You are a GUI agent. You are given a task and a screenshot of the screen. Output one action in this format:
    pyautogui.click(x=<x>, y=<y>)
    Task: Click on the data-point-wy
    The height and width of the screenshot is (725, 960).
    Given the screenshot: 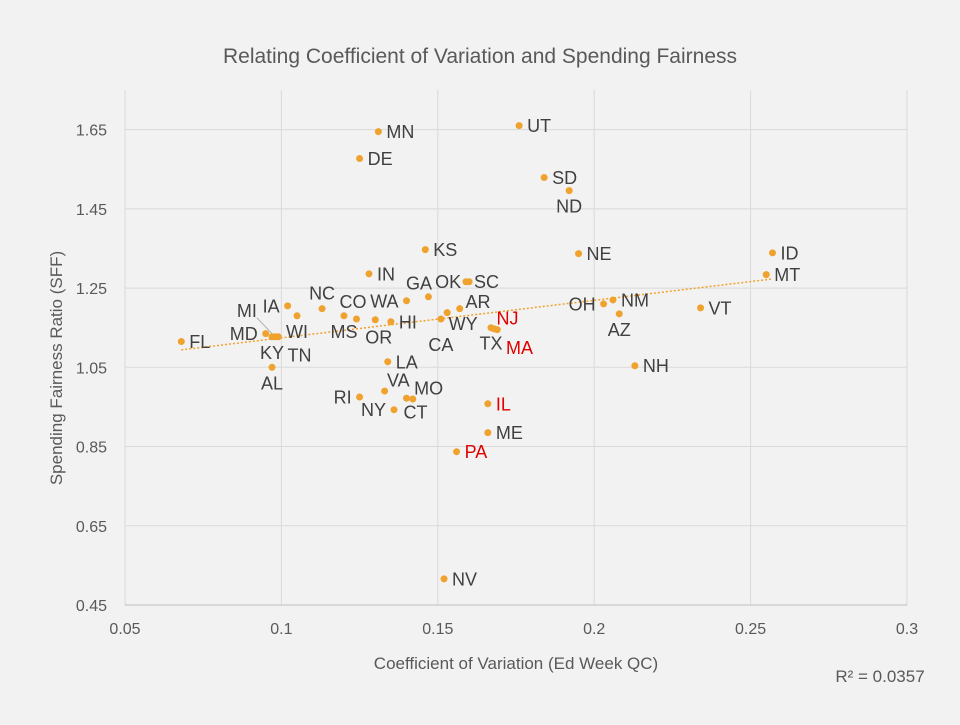 What is the action you would take?
    pyautogui.click(x=447, y=313)
    